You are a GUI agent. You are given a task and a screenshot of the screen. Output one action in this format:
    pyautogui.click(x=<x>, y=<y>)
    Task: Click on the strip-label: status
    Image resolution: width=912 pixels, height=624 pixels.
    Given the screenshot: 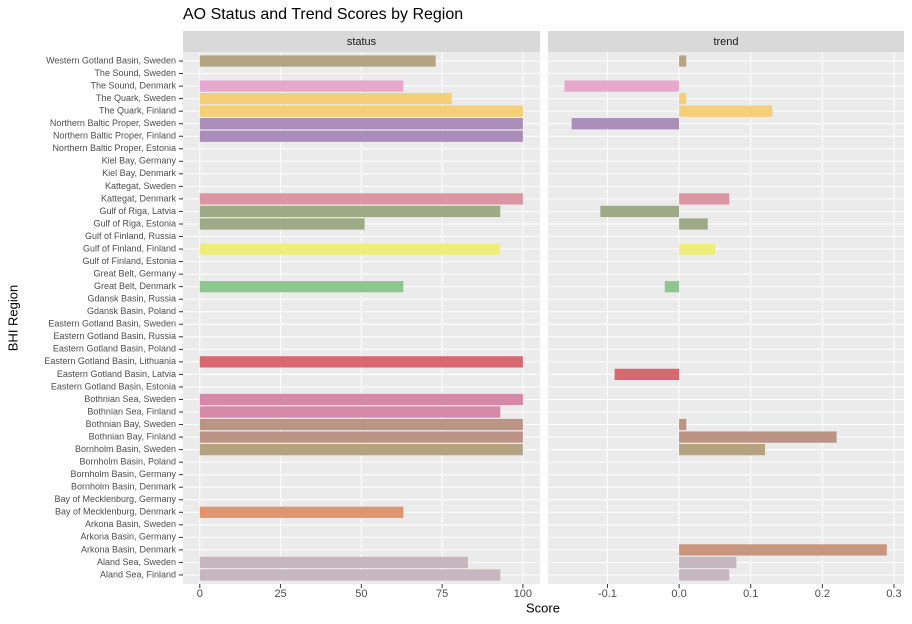 What is the action you would take?
    pyautogui.click(x=362, y=42)
    